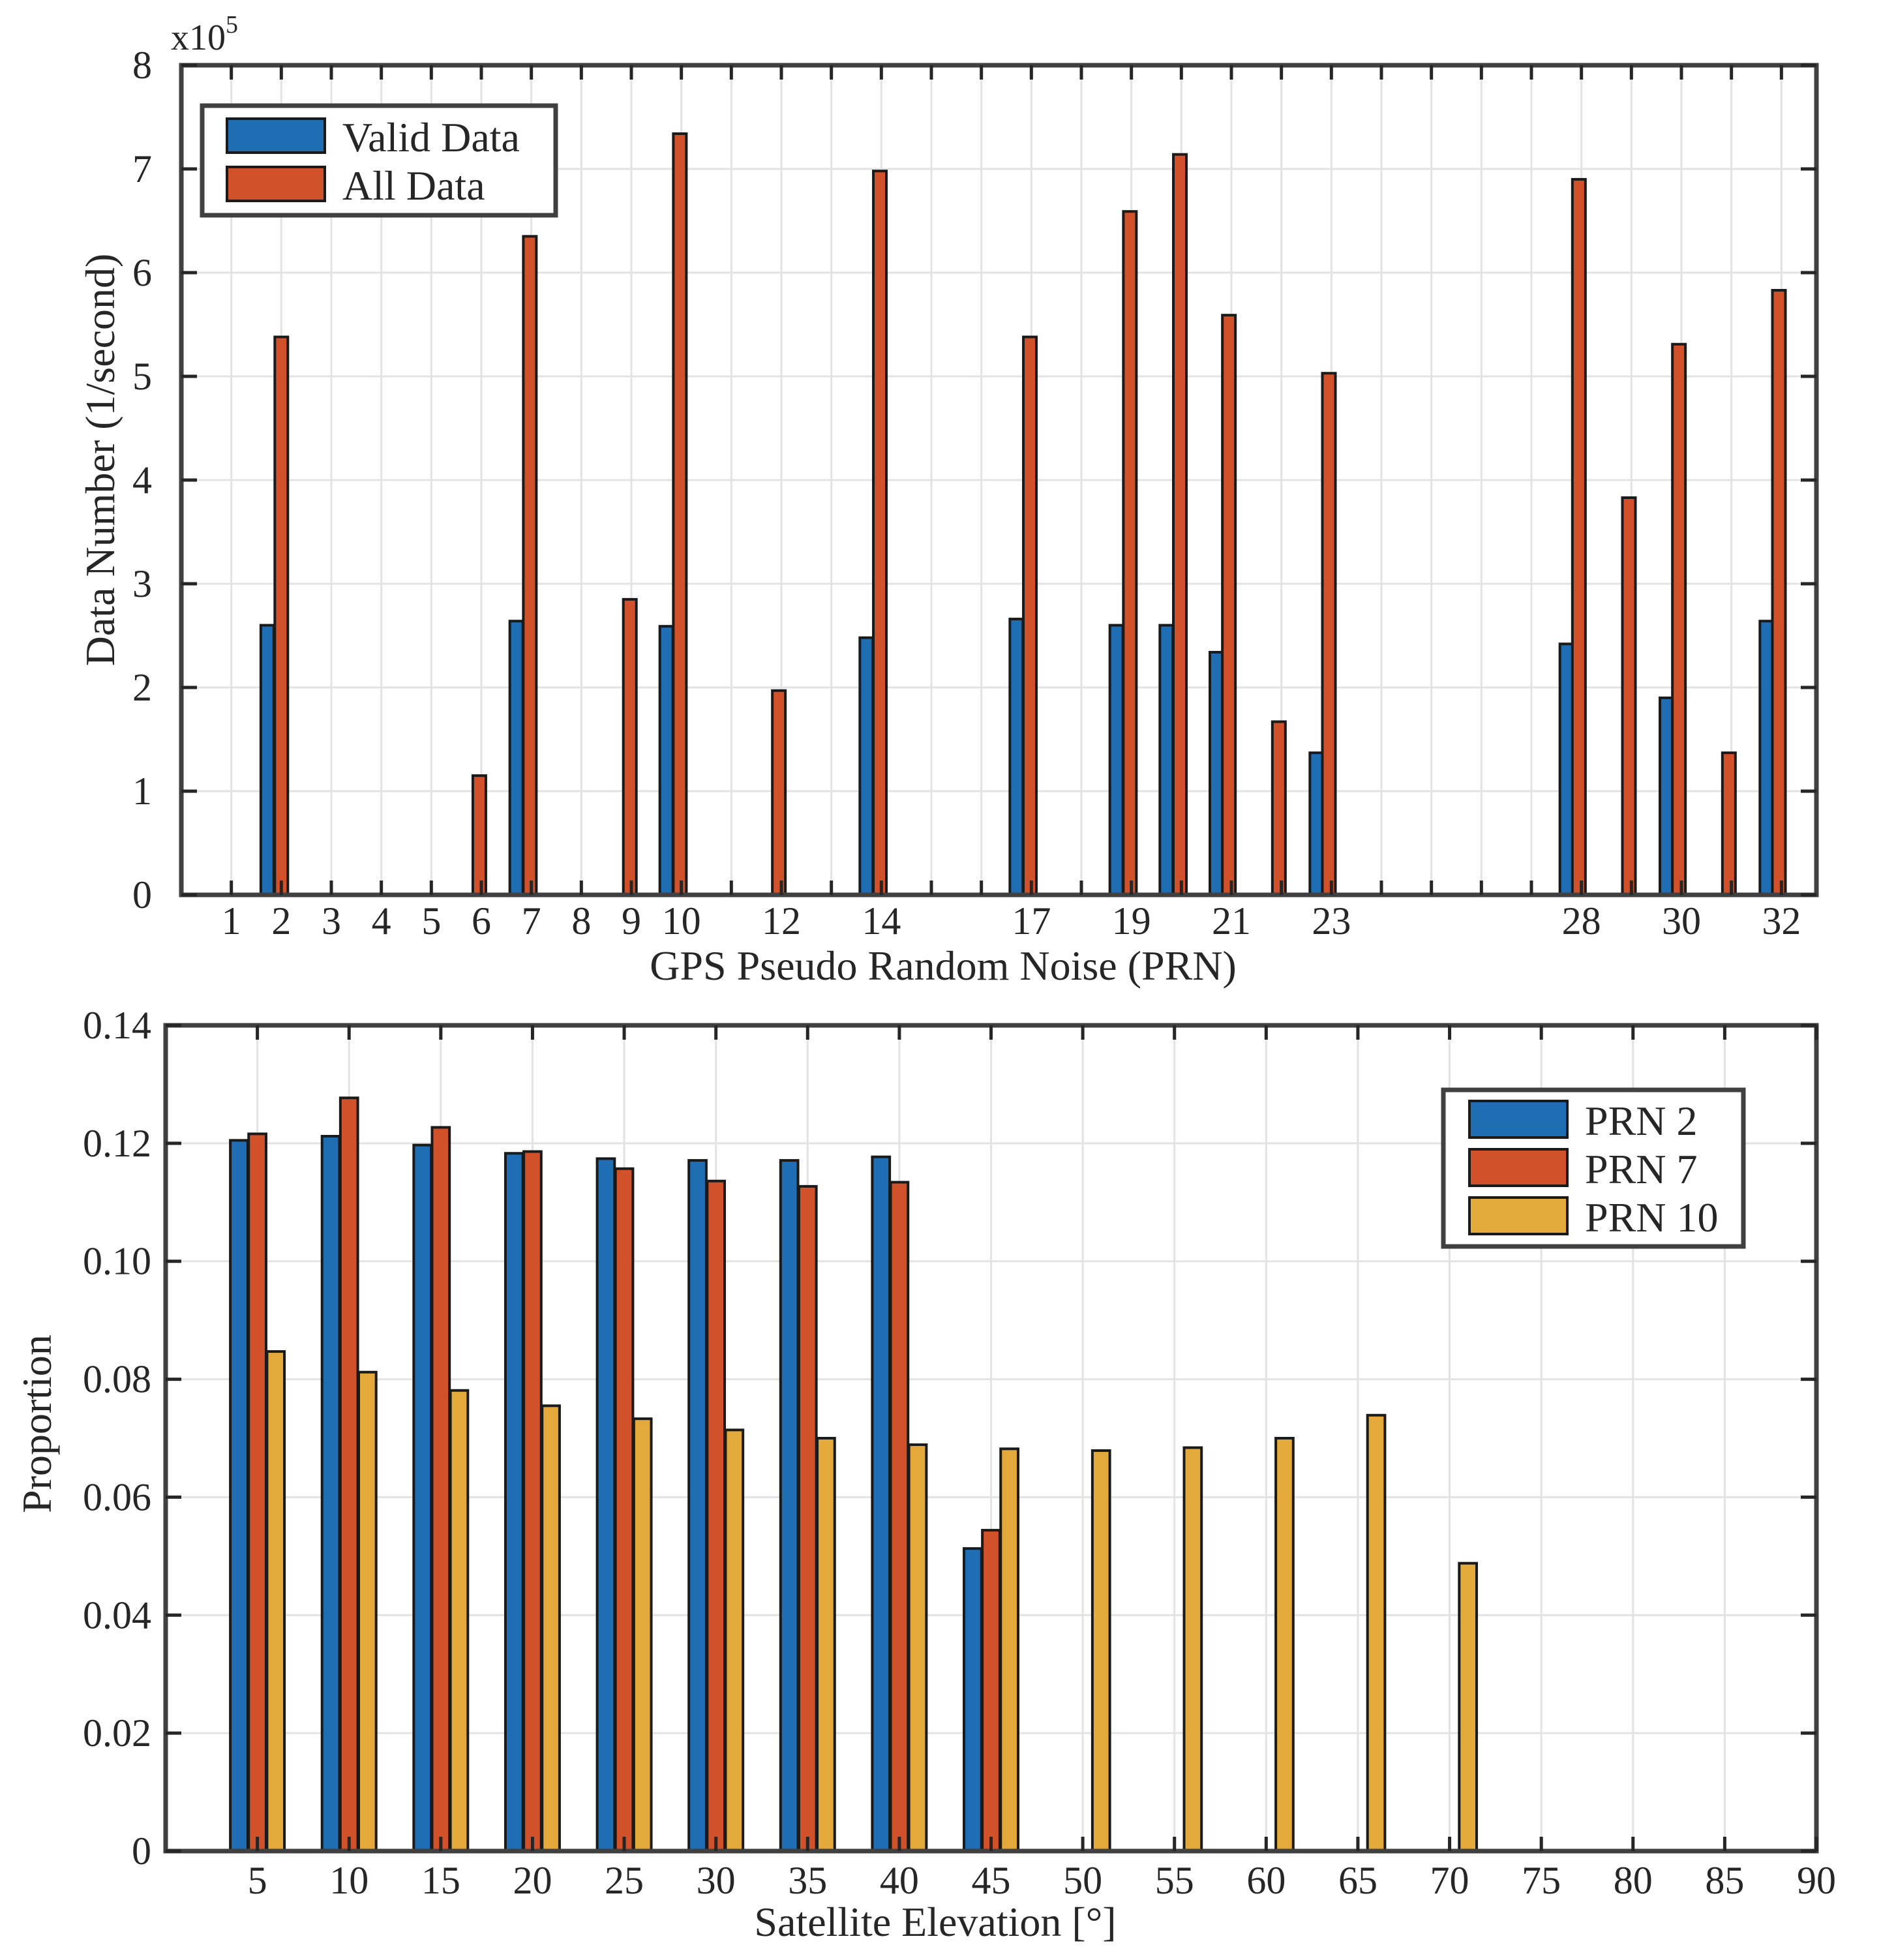 The image size is (1881, 1960). I want to click on x-tick-label: 23, so click(1332, 920).